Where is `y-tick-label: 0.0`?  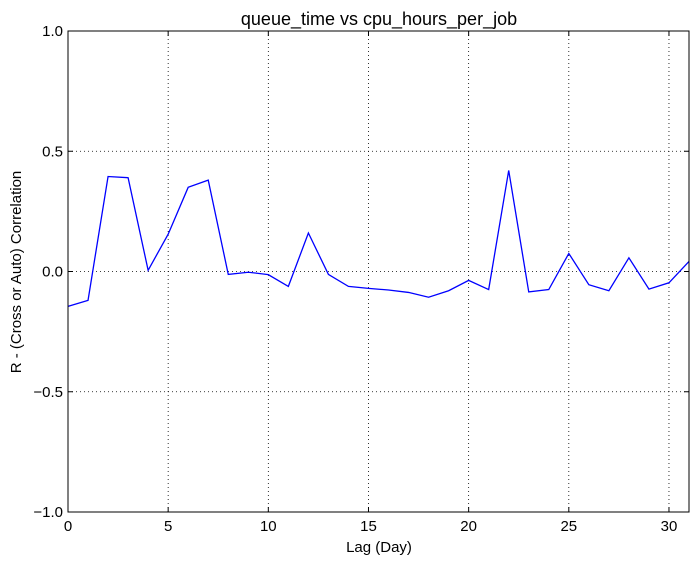 y-tick-label: 0.0 is located at coordinates (52, 272).